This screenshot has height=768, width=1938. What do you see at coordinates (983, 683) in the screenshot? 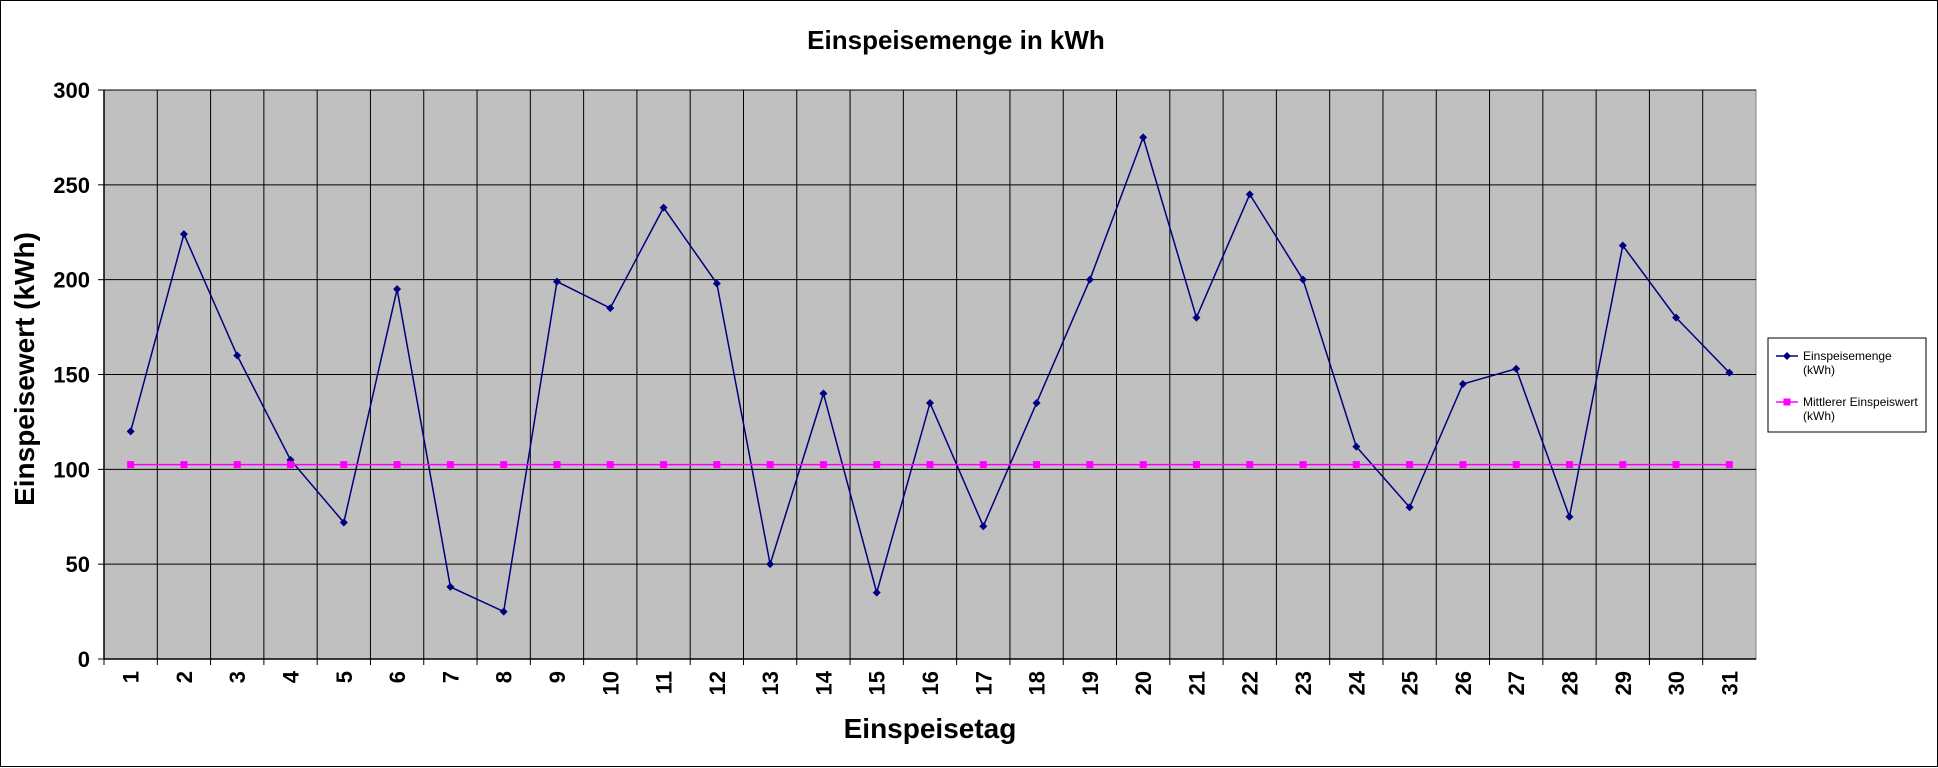
I see `x-tick-label: 17` at bounding box center [983, 683].